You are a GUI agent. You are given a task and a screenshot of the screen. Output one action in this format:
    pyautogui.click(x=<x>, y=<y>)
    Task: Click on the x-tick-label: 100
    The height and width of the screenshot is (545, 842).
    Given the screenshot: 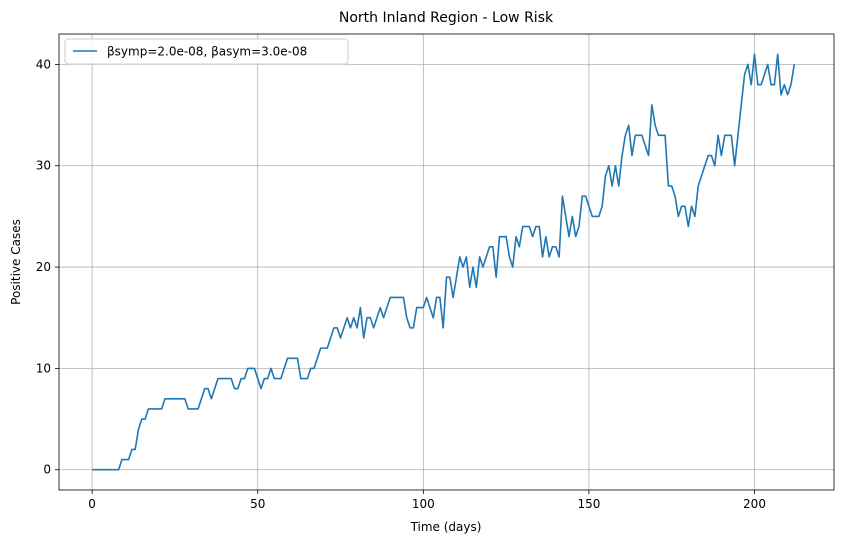 What is the action you would take?
    pyautogui.click(x=423, y=504)
    